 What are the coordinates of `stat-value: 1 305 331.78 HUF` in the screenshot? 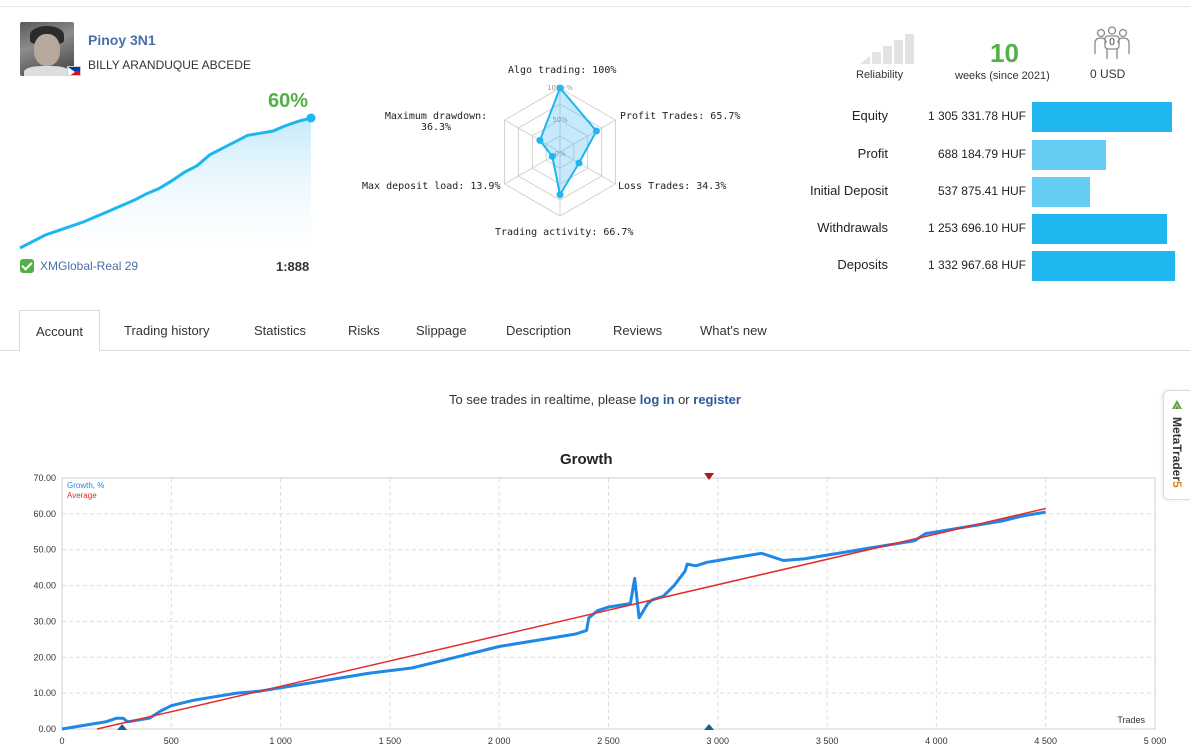 It's located at (976, 116).